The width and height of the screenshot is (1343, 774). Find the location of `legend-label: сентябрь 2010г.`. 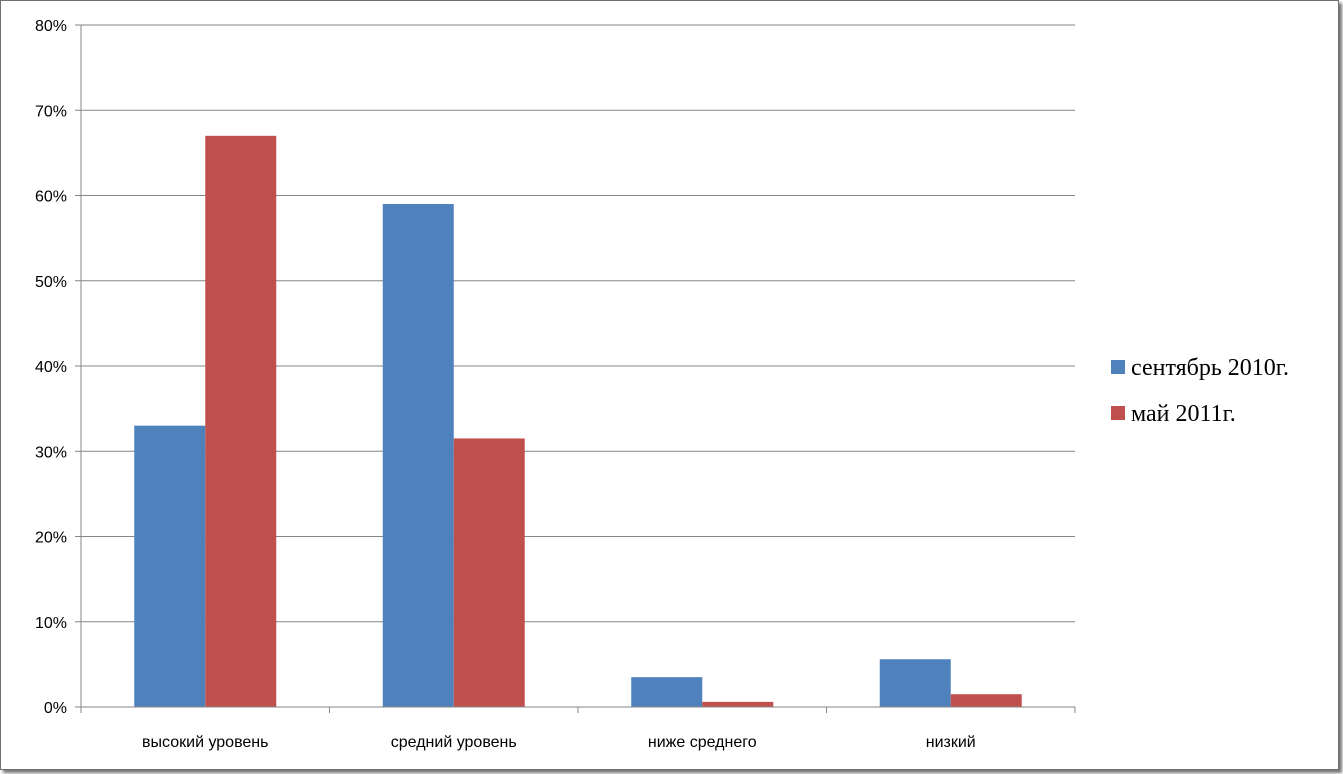

legend-label: сентябрь 2010г. is located at coordinates (1210, 368).